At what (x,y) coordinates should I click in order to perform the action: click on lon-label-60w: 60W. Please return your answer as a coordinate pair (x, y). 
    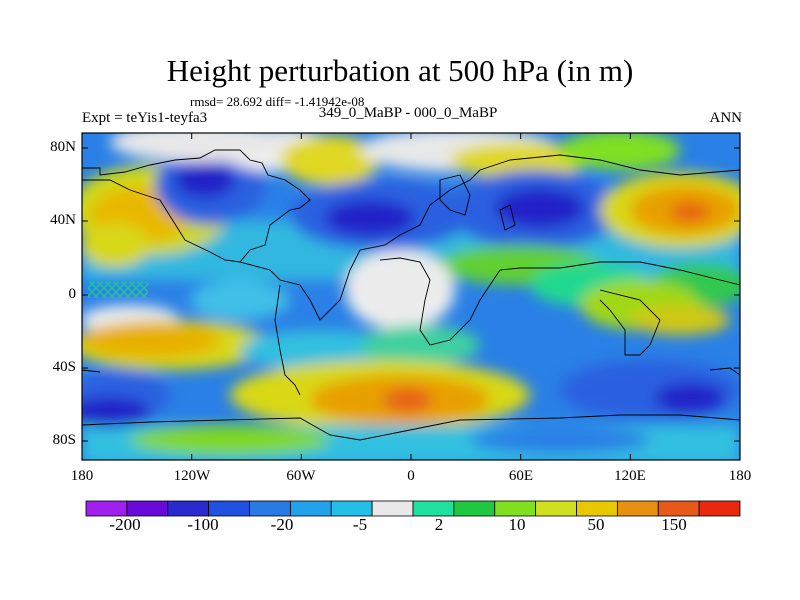
    Looking at the image, I should click on (301, 476).